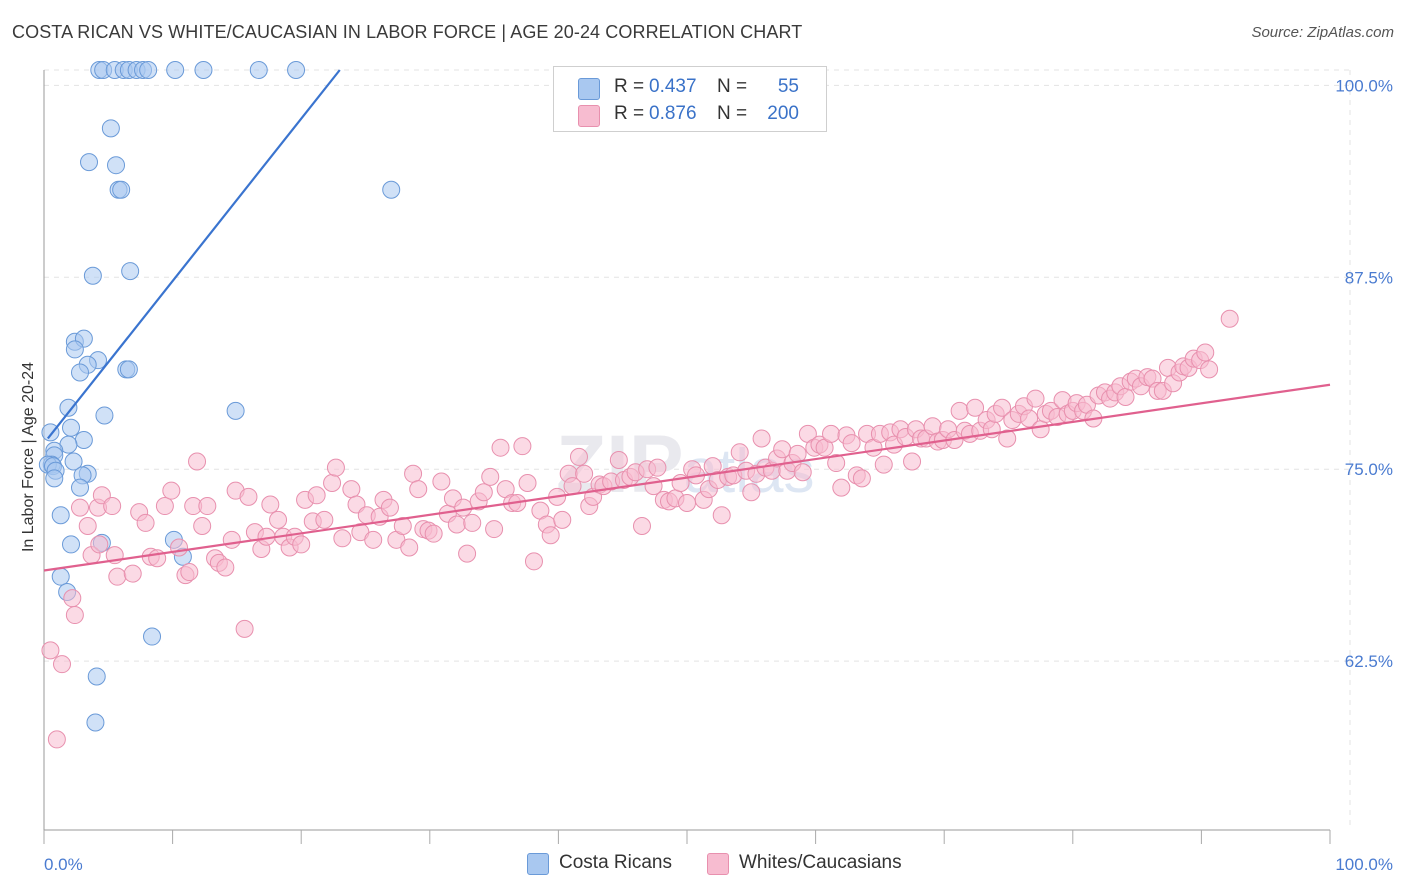 This screenshot has width=1406, height=892. What do you see at coordinates (820, 862) in the screenshot?
I see `legend-label-whites: Whites/Caucasians` at bounding box center [820, 862].